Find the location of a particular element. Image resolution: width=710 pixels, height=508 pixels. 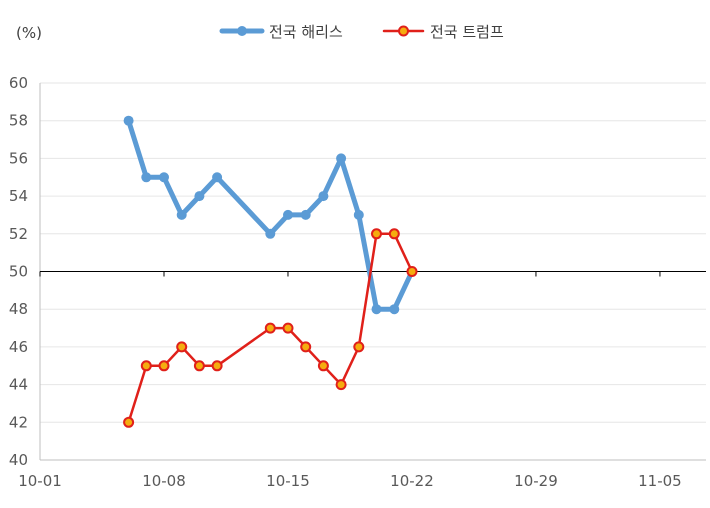

y-tick-label: 42 is located at coordinates (18, 422).